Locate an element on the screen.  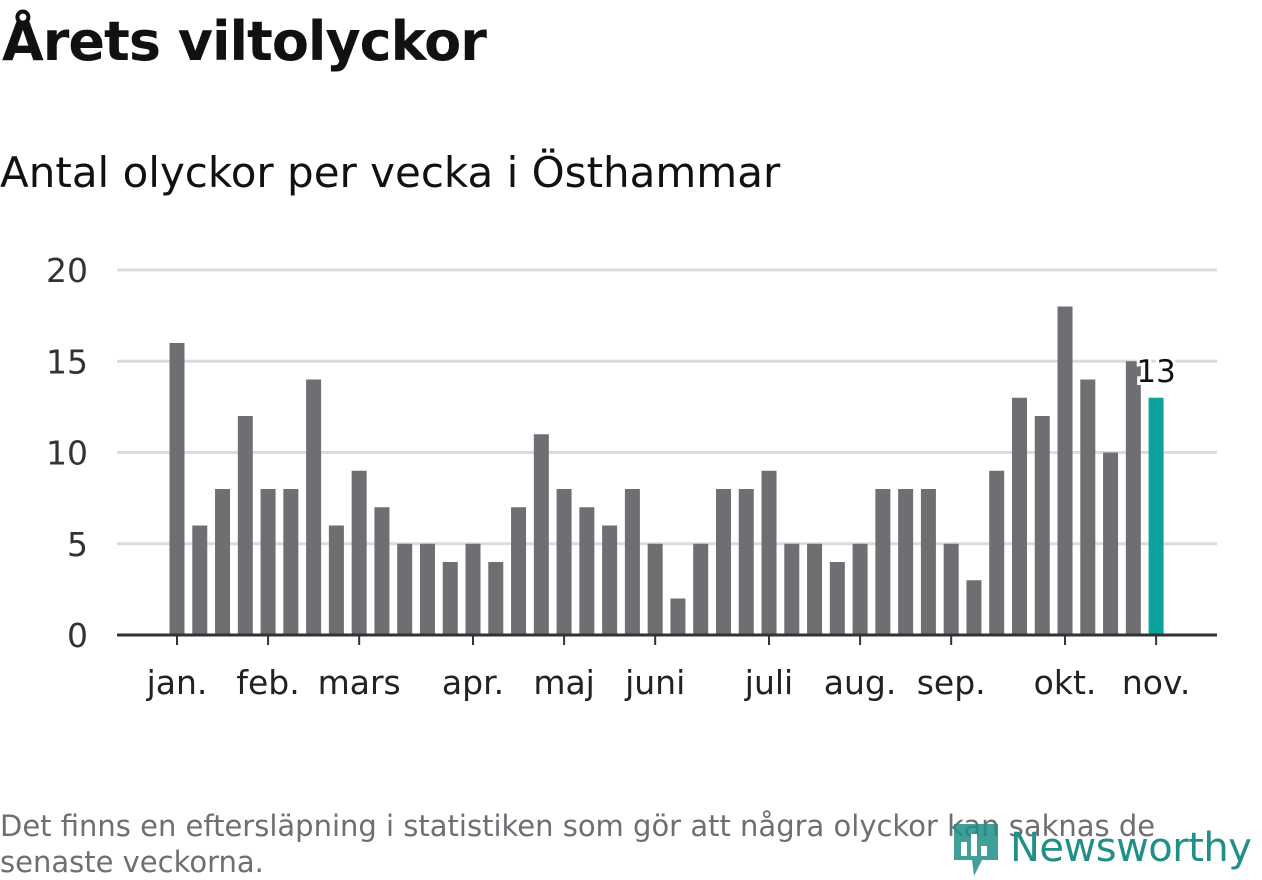
newsworthy-logo-icon is located at coordinates (976, 850).